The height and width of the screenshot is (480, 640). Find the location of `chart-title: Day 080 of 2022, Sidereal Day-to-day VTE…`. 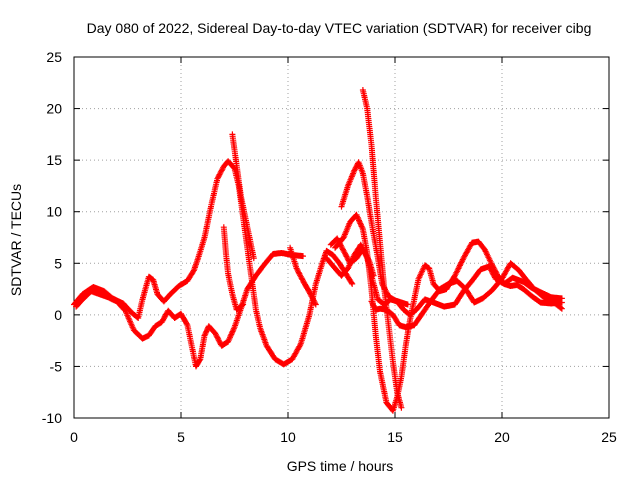

chart-title: Day 080 of 2022, Sidereal Day-to-day VTE… is located at coordinates (339, 28).